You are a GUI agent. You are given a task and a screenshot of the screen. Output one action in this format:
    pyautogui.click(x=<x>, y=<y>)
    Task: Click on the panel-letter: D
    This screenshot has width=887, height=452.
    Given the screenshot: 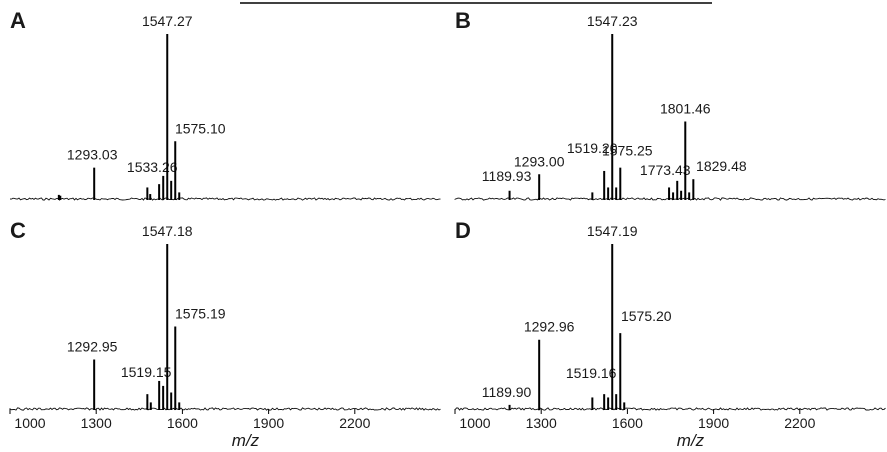 What is the action you would take?
    pyautogui.click(x=463, y=230)
    